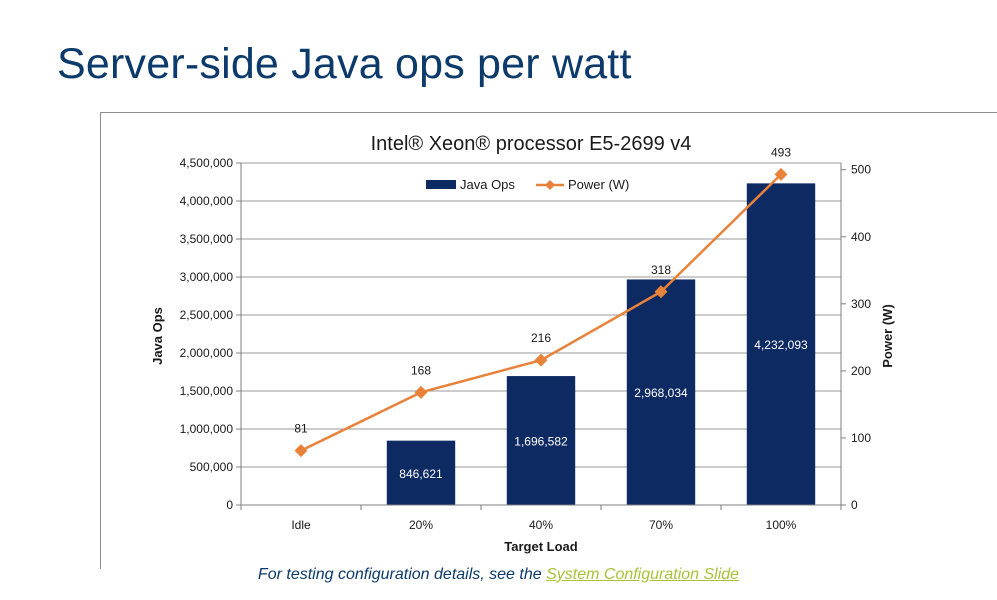 The height and width of the screenshot is (600, 997). I want to click on bar-label-70pct: 2,968,034, so click(661, 393).